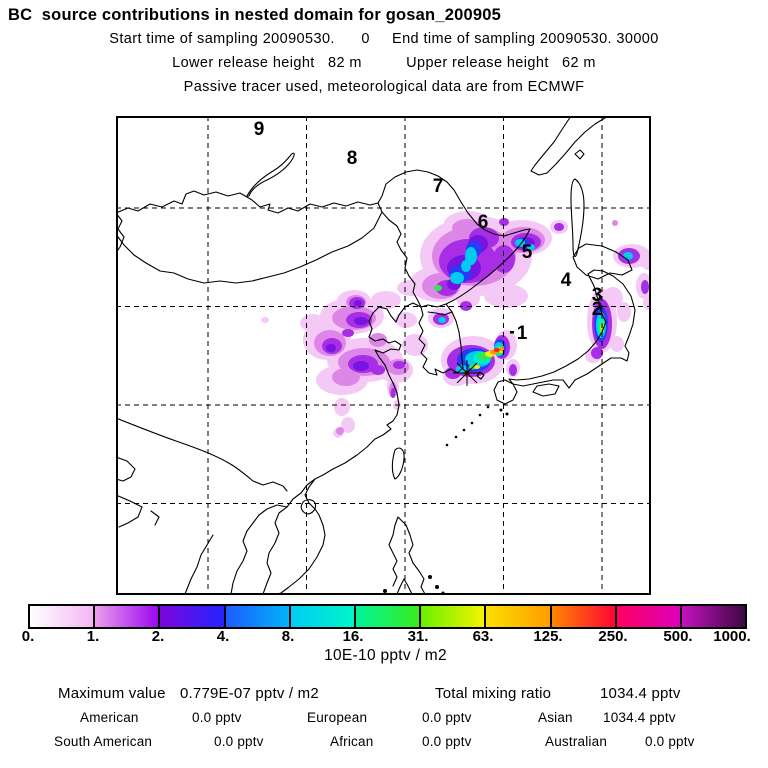 This screenshot has width=768, height=768. Describe the element at coordinates (288, 636) in the screenshot. I see `colorbar-tick-8: 8.` at that location.